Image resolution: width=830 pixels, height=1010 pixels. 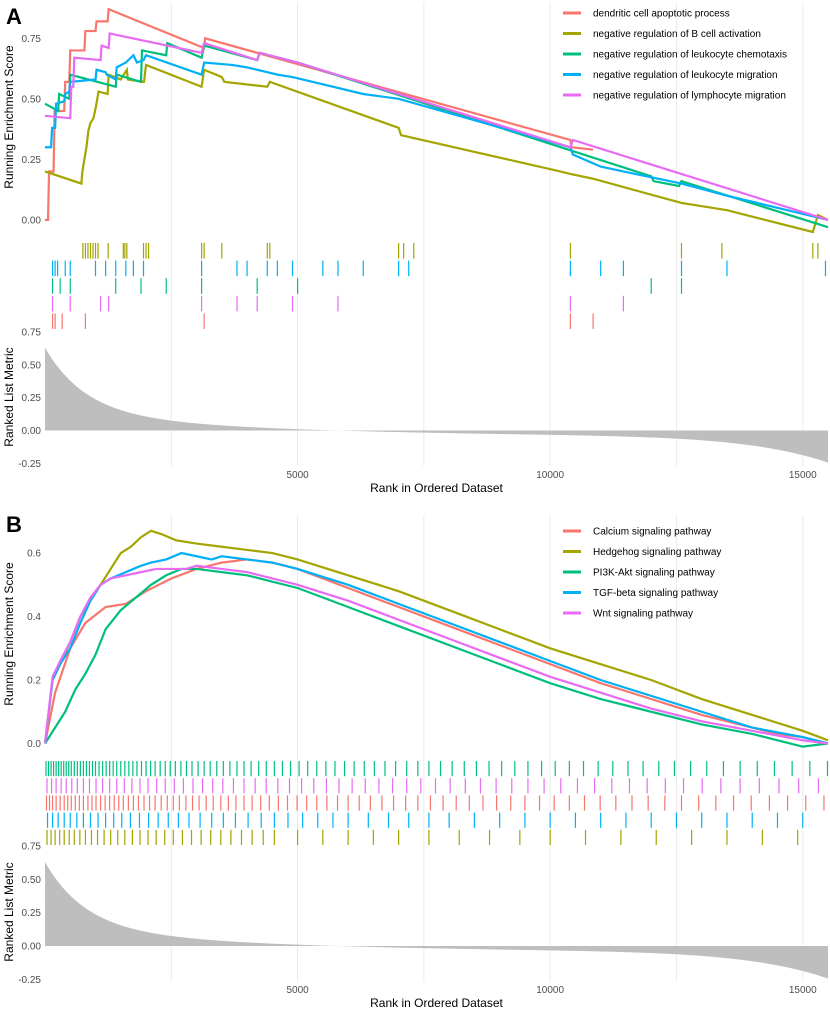 What do you see at coordinates (677, 34) in the screenshot?
I see `legend-label: negative regulation of B cell activation` at bounding box center [677, 34].